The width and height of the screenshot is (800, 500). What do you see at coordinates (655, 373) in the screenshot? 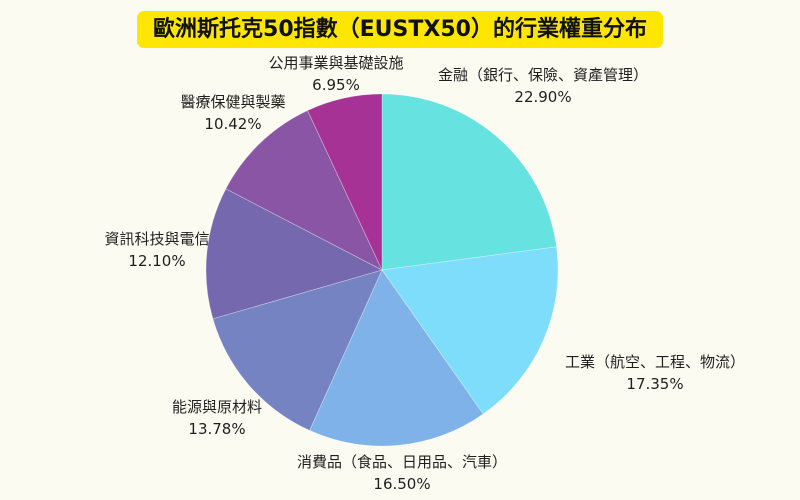
I see `slice-label-industry: 工業（航空、工程、物流） 17.35%` at bounding box center [655, 373].